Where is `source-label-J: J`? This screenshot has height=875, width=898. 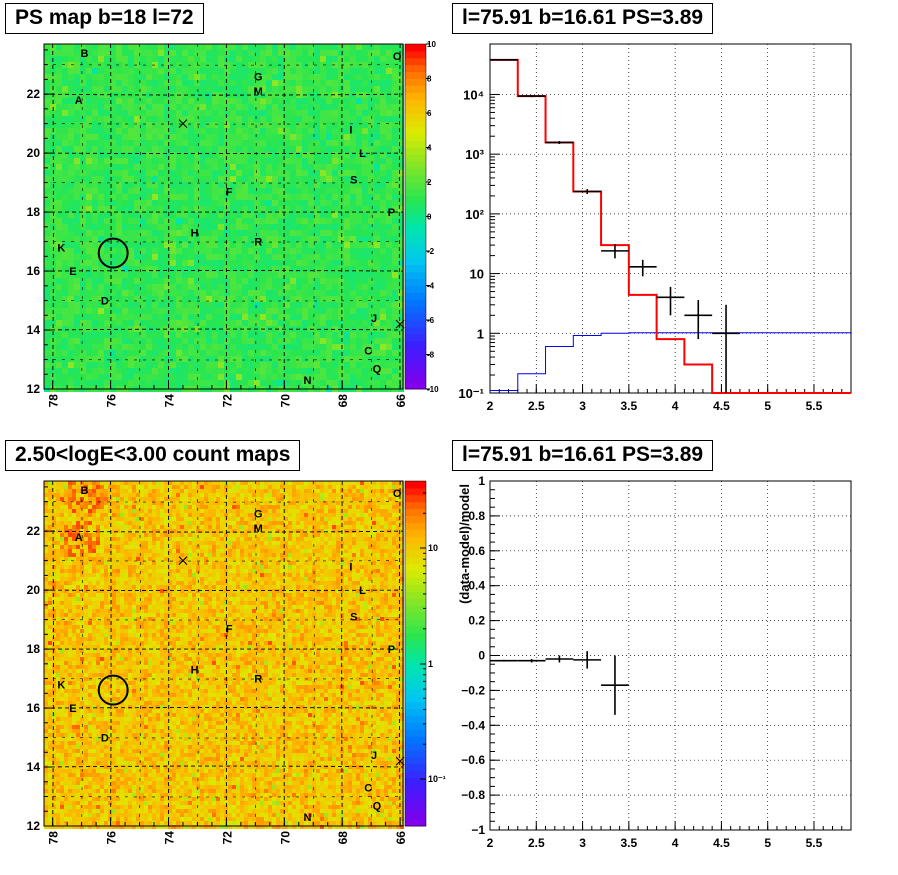 source-label-J: J is located at coordinates (374, 756).